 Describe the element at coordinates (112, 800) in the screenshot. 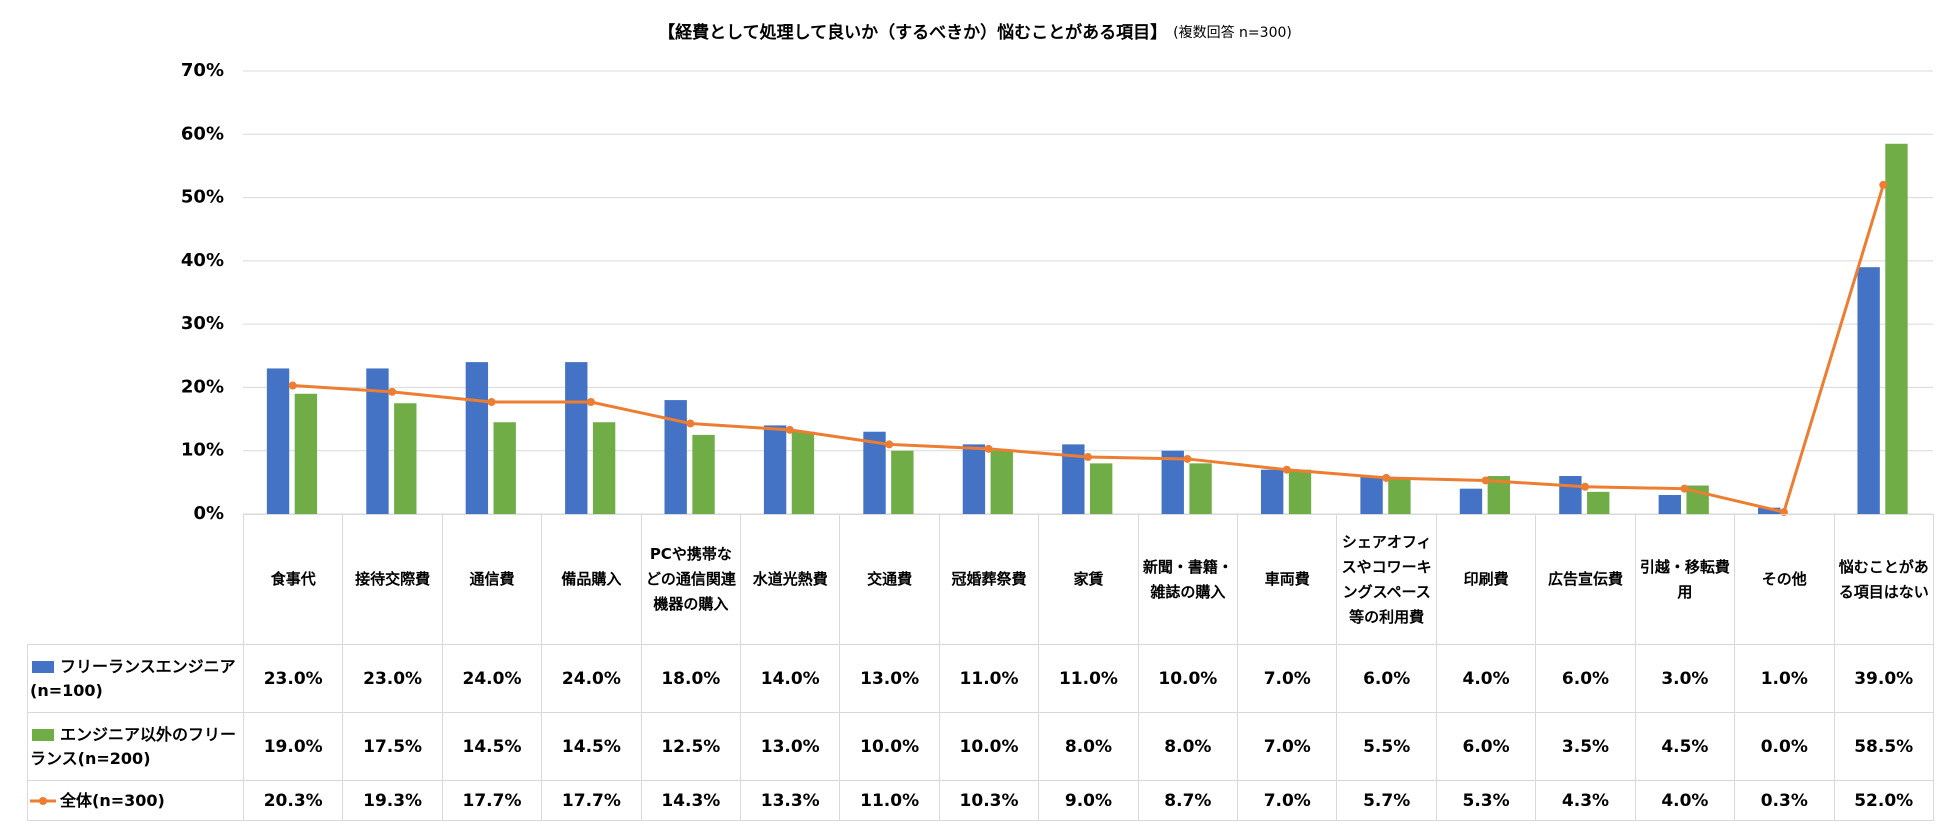

I see `legend-label: 全体(n=300)` at that location.